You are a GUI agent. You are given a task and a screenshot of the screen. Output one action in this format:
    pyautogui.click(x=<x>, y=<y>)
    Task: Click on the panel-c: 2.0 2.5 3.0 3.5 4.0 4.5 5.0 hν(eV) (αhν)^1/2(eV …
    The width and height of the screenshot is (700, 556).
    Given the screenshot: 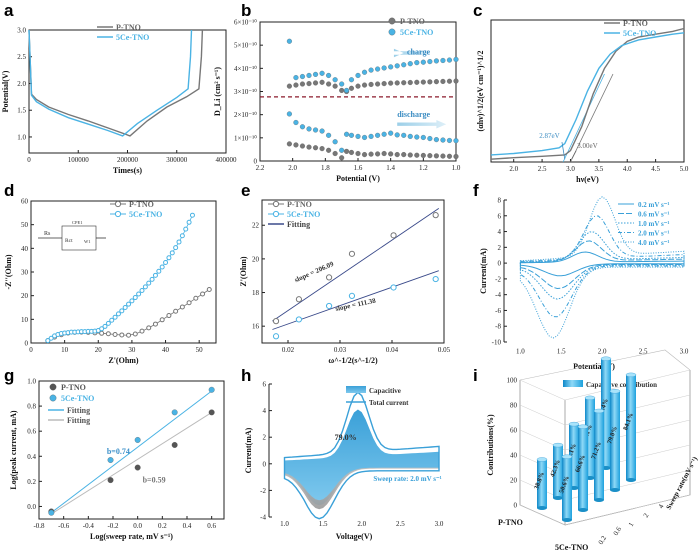 What is the action you would take?
    pyautogui.click(x=582, y=101)
    